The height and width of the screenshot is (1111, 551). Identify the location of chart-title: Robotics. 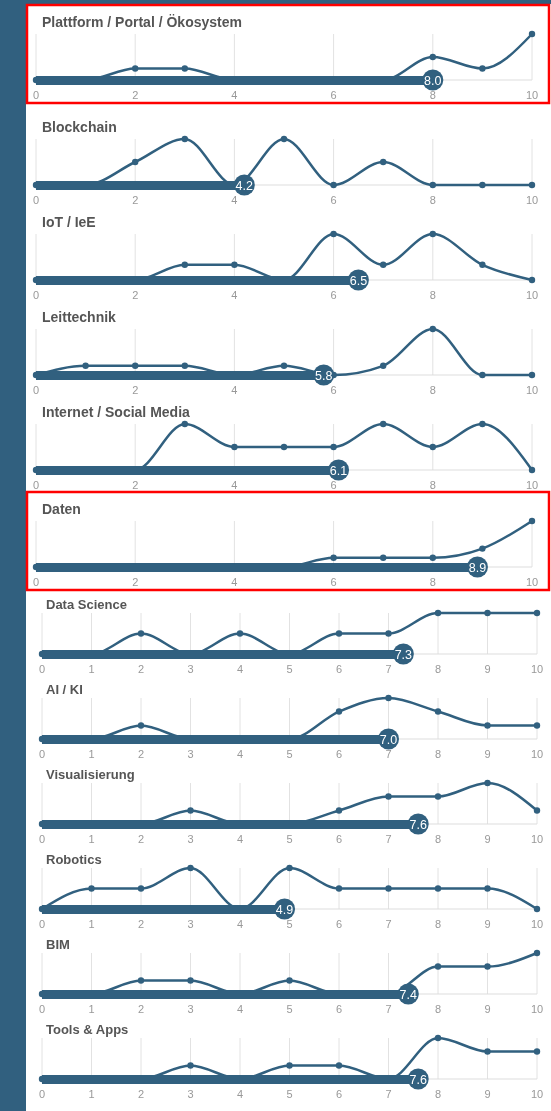
(74, 859).